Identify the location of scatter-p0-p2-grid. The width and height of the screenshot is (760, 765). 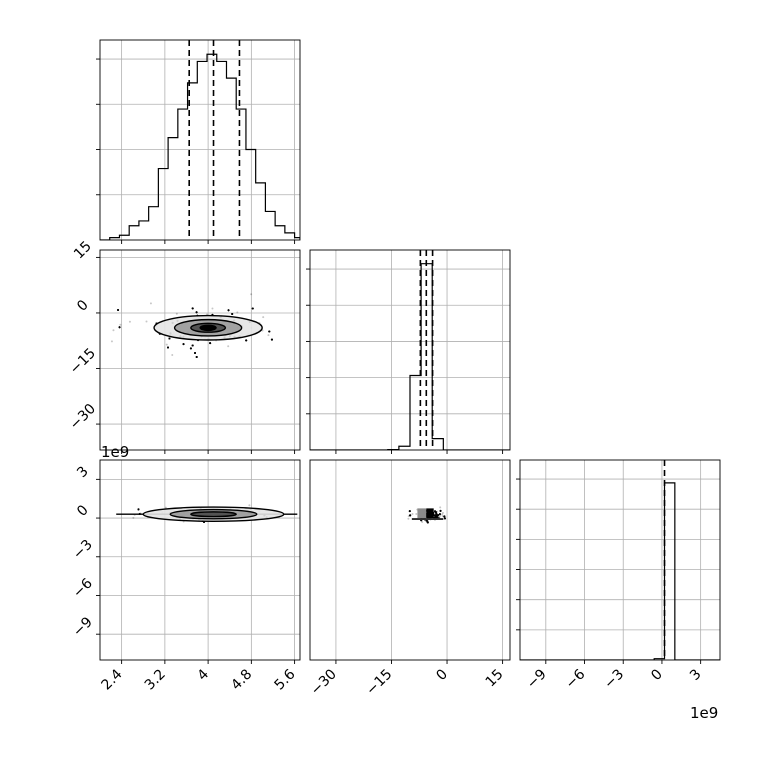
(200, 560).